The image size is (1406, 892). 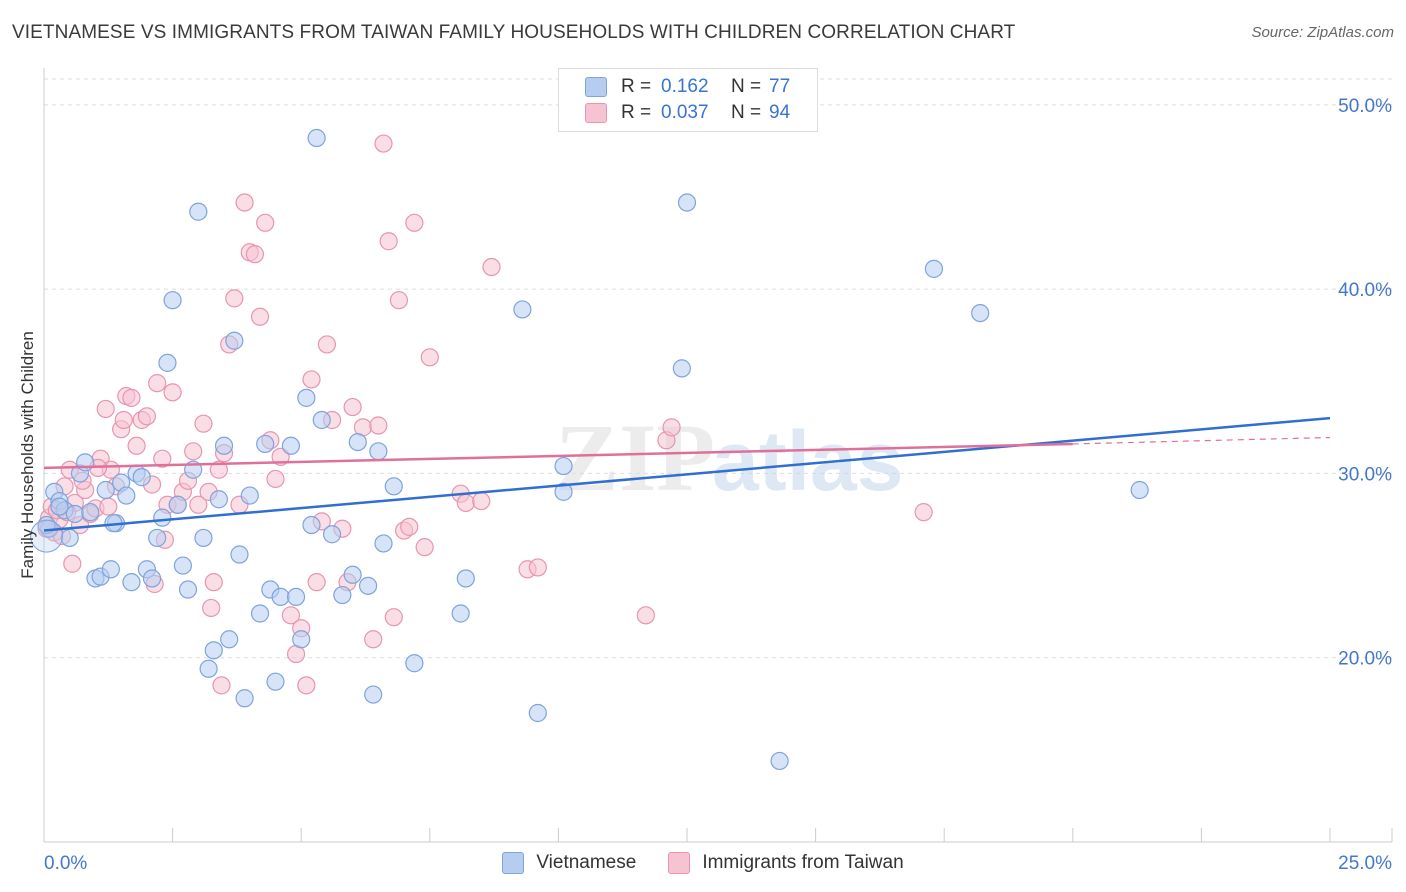 What do you see at coordinates (27, 455) in the screenshot?
I see `y-axis-label: Family Households with Children` at bounding box center [27, 455].